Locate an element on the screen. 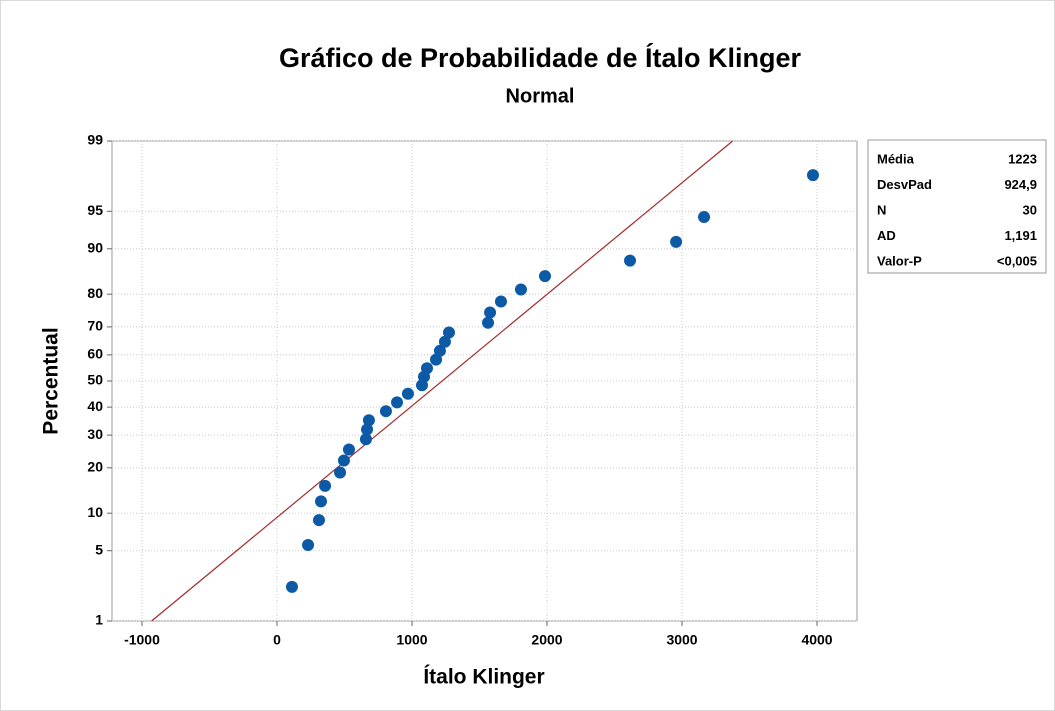  chart-subtitle: Normal is located at coordinates (540, 96).